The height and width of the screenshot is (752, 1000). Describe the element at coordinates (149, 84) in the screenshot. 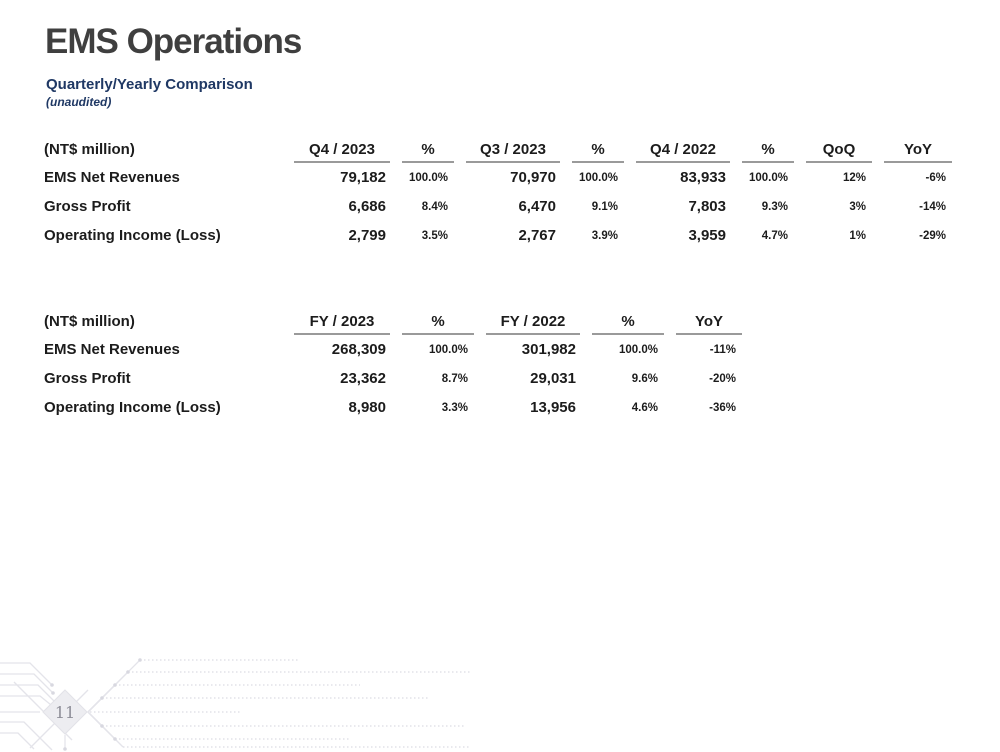

I see `slide-subtitle: Quarterly/Yearly Comparison` at that location.